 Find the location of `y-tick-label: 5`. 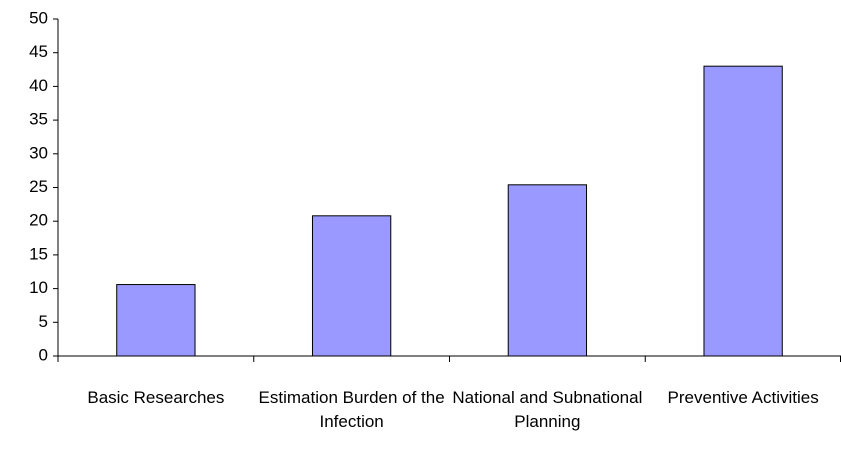

y-tick-label: 5 is located at coordinates (43, 321).